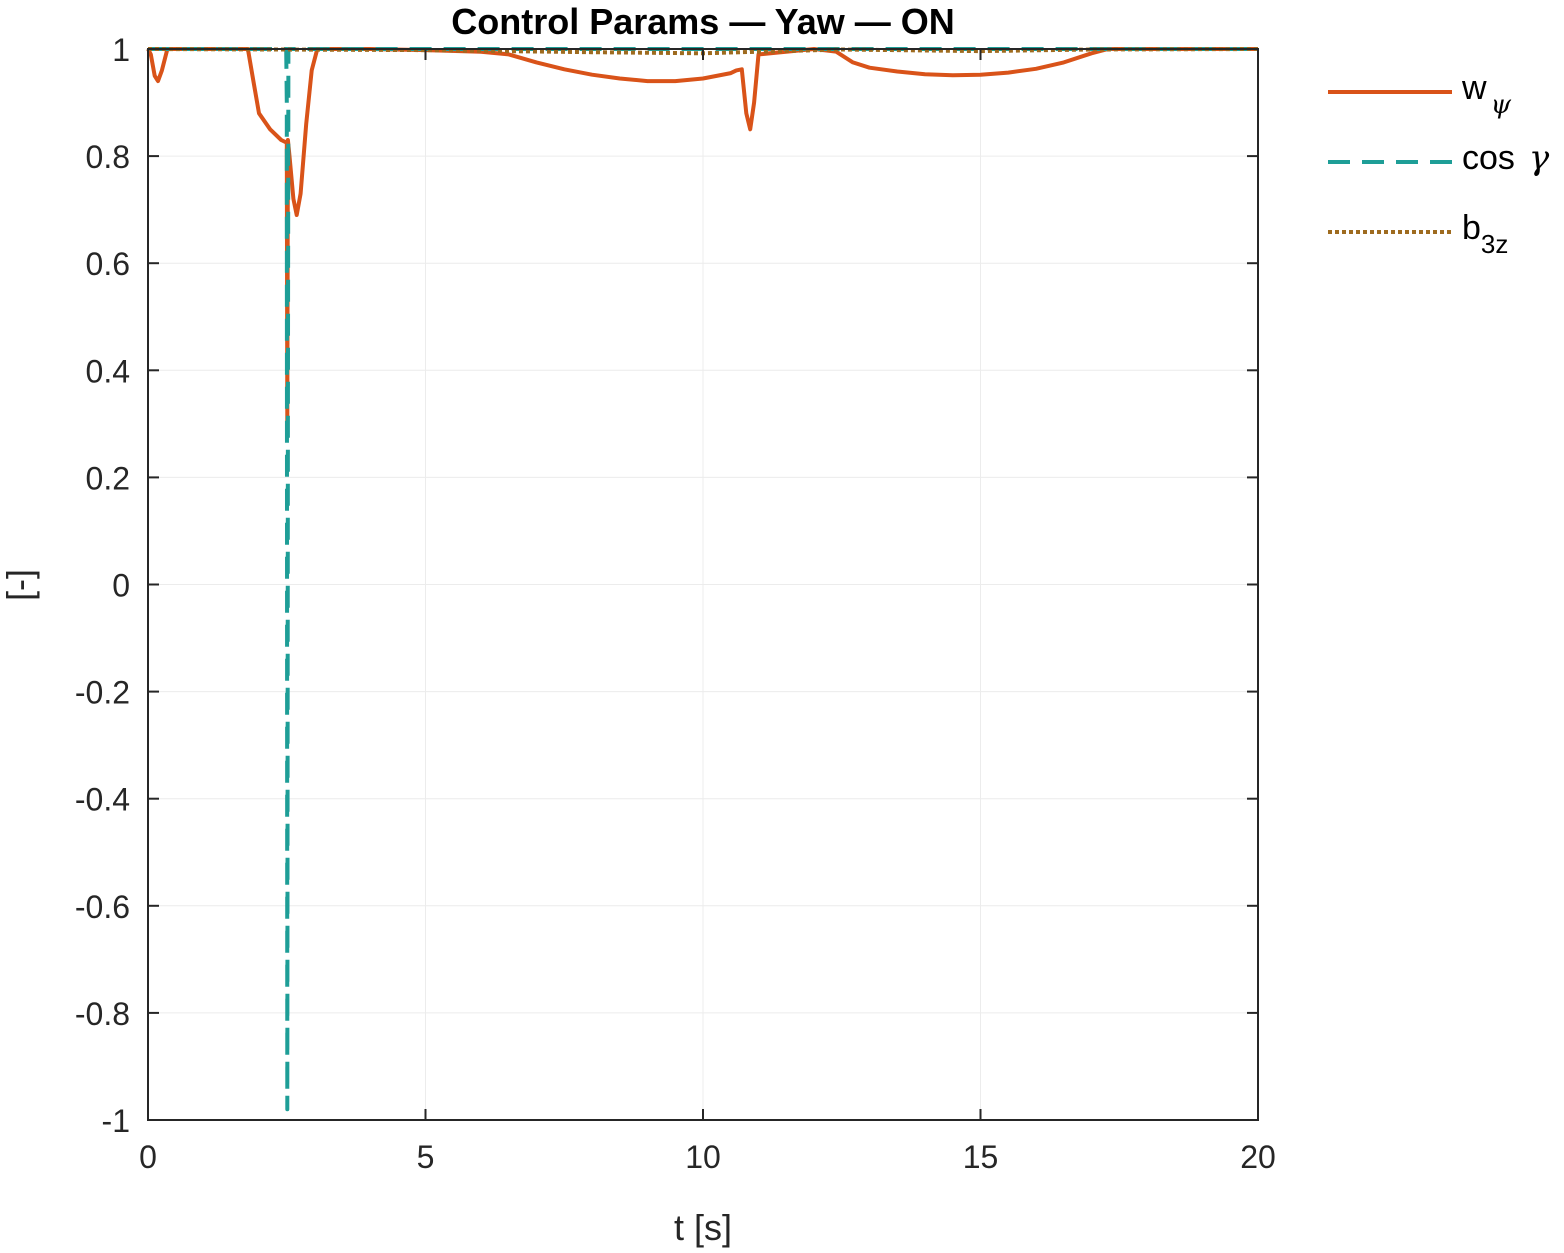 The image size is (1564, 1253). Describe the element at coordinates (1474, 88) in the screenshot. I see `legend-label-main: w` at that location.